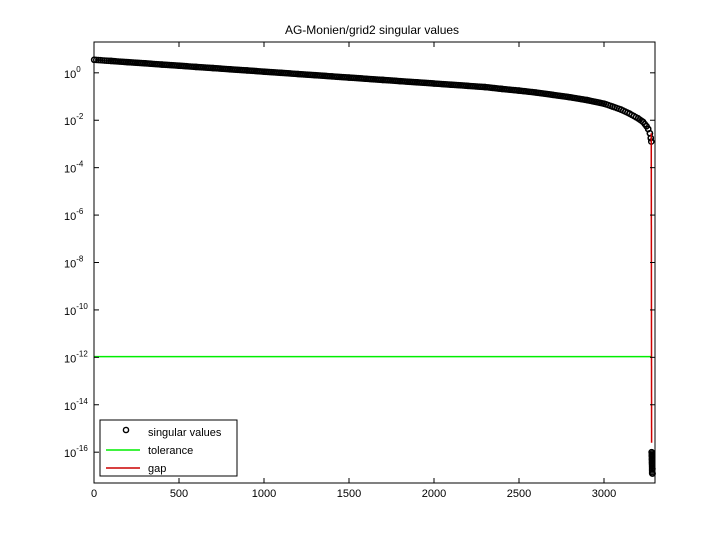 The height and width of the screenshot is (545, 720). I want to click on x-tick-label: 500, so click(179, 494).